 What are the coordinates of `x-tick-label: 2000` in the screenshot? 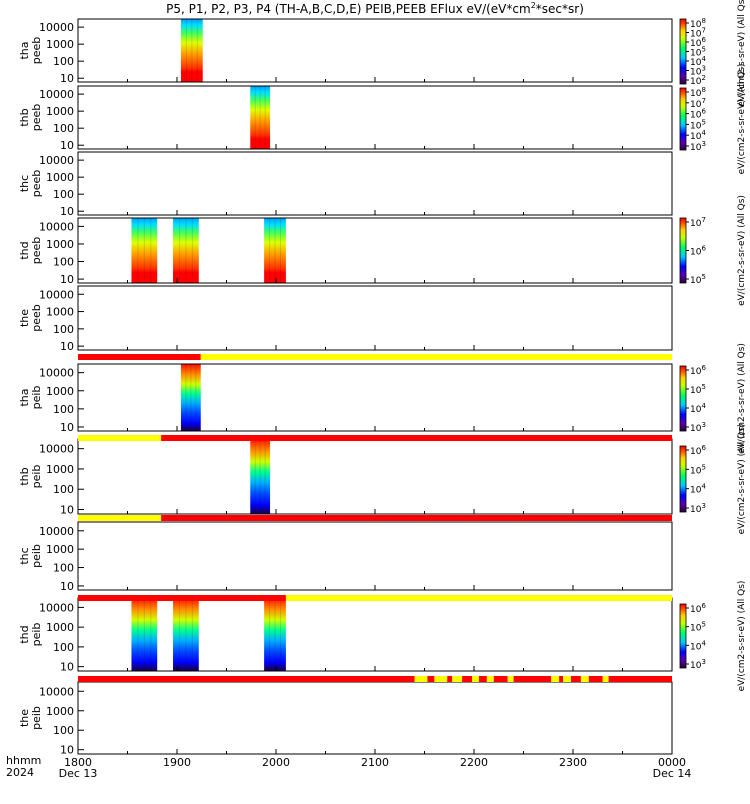 It's located at (276, 762).